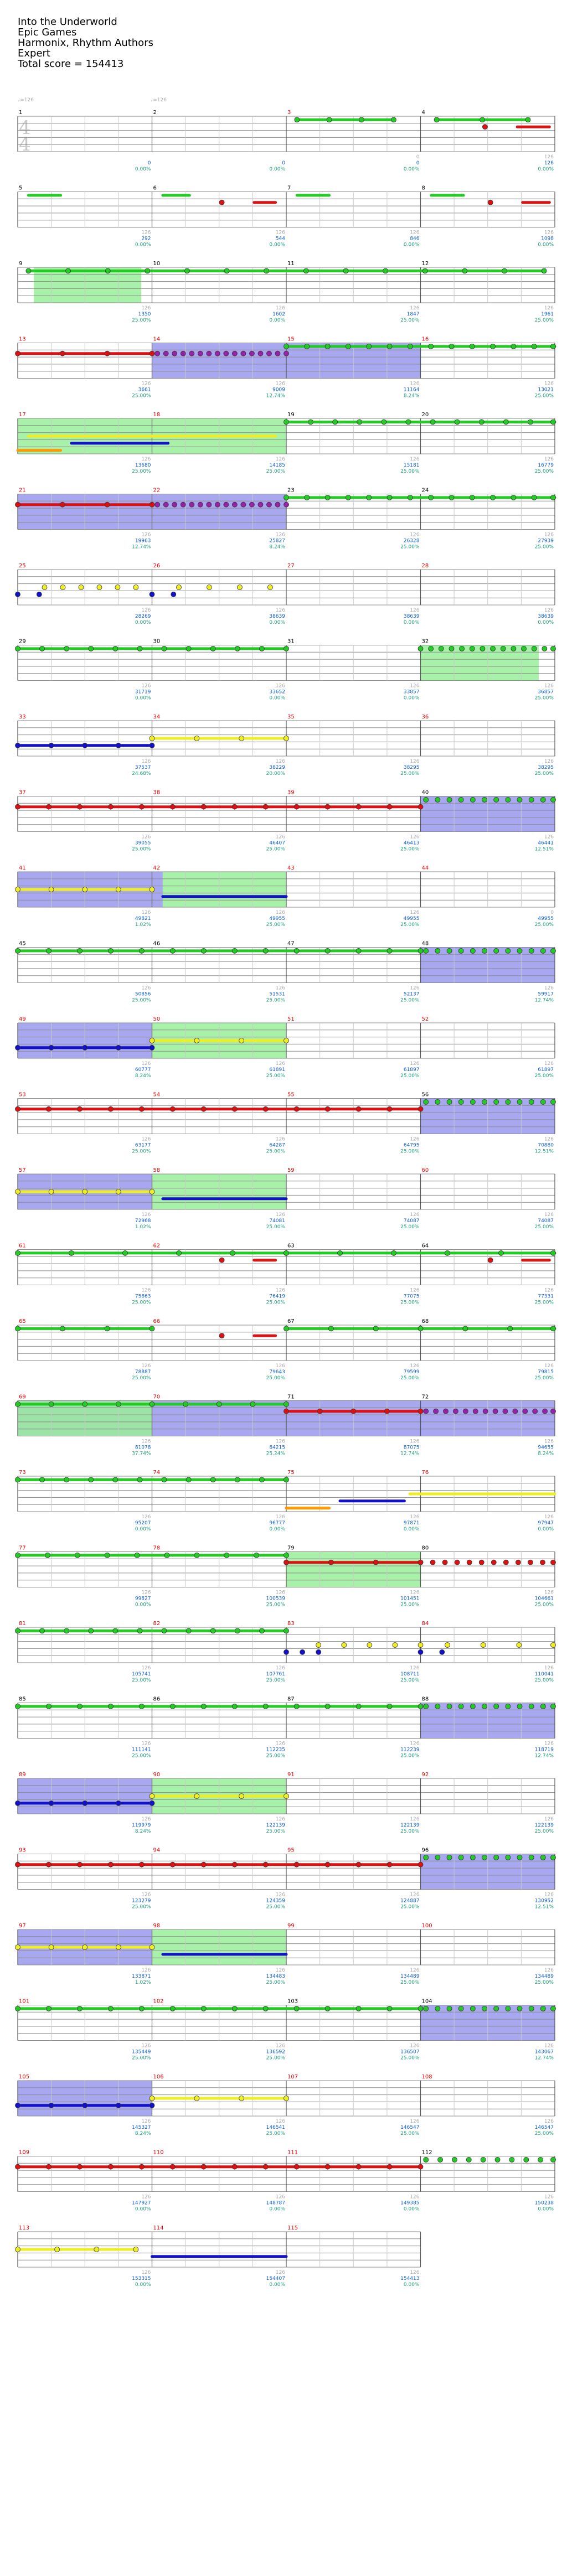 The image size is (567, 2576). What do you see at coordinates (277, 541) in the screenshot?
I see `measure-score: 25827` at bounding box center [277, 541].